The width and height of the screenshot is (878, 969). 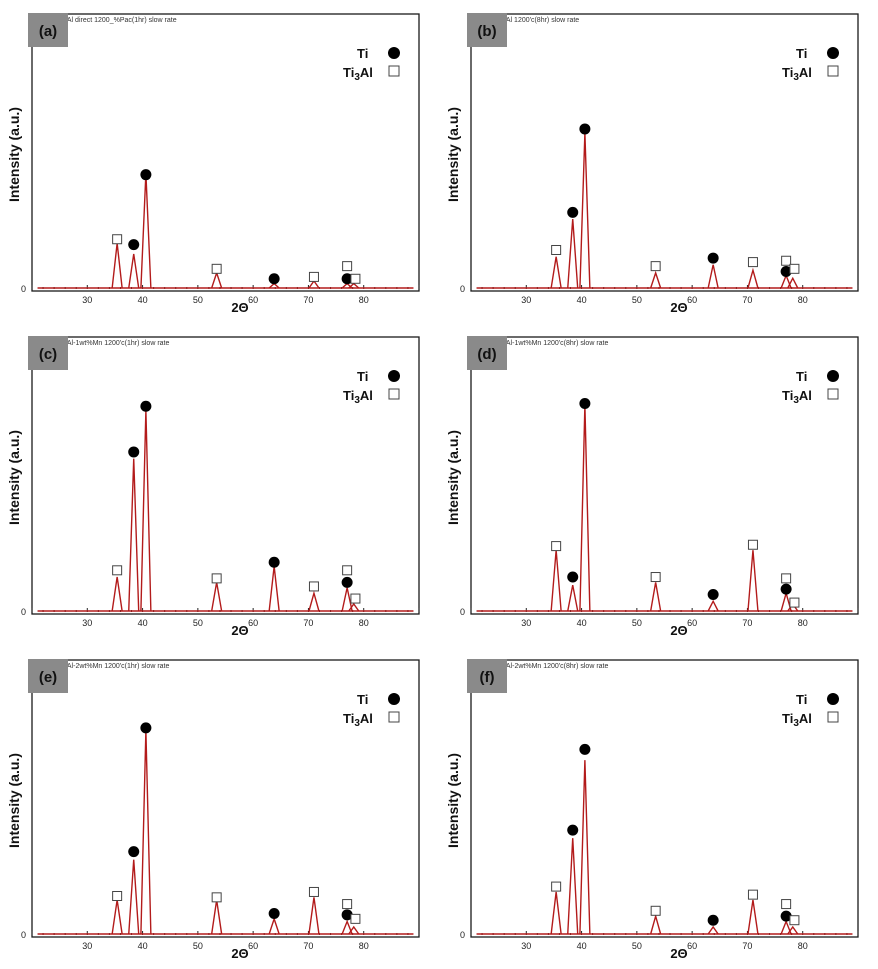 I want to click on legend: Ti Ti3Al, so click(x=810, y=64).